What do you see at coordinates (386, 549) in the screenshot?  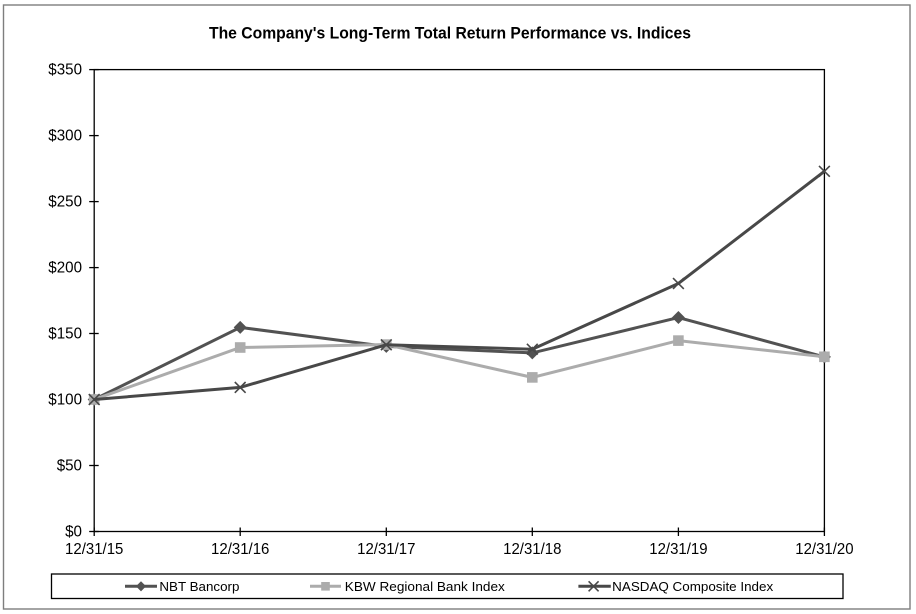 I see `svg-text: 12/31/17` at bounding box center [386, 549].